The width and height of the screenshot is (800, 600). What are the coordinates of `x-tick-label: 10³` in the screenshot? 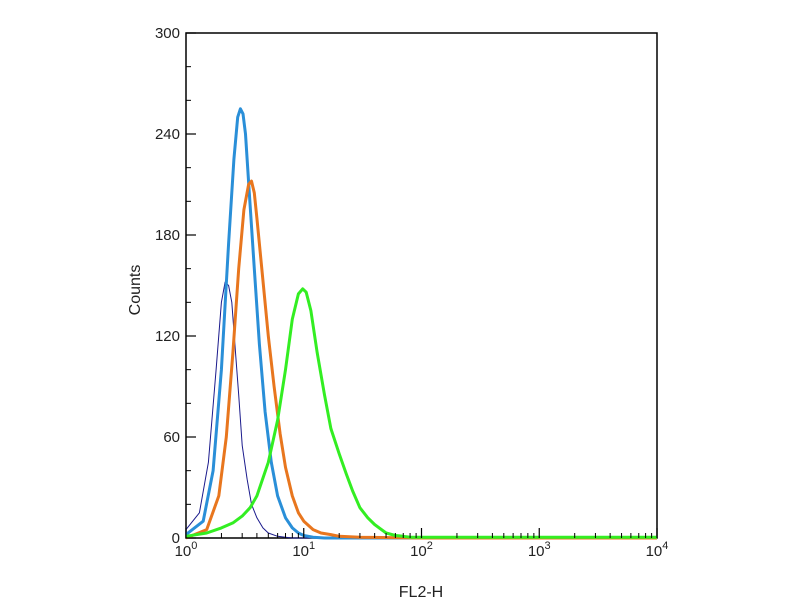 It's located at (539, 550).